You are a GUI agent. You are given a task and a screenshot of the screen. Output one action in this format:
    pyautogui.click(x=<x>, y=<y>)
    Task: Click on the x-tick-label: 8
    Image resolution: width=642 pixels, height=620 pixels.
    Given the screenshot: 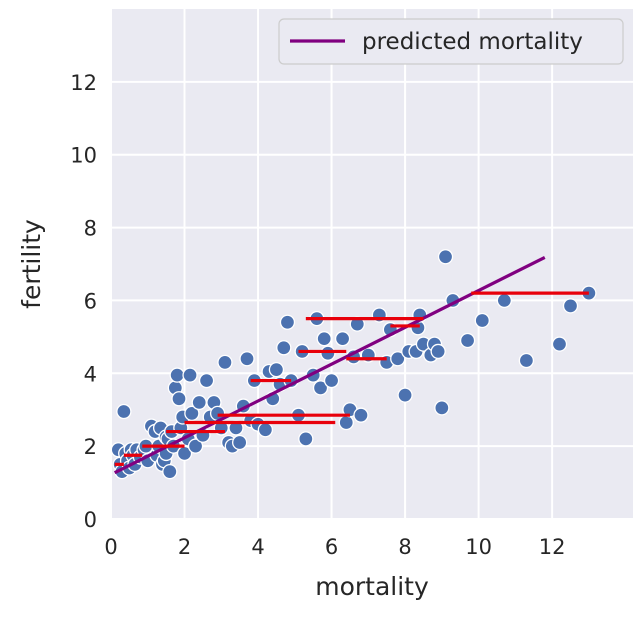 What is the action you would take?
    pyautogui.click(x=404, y=547)
    